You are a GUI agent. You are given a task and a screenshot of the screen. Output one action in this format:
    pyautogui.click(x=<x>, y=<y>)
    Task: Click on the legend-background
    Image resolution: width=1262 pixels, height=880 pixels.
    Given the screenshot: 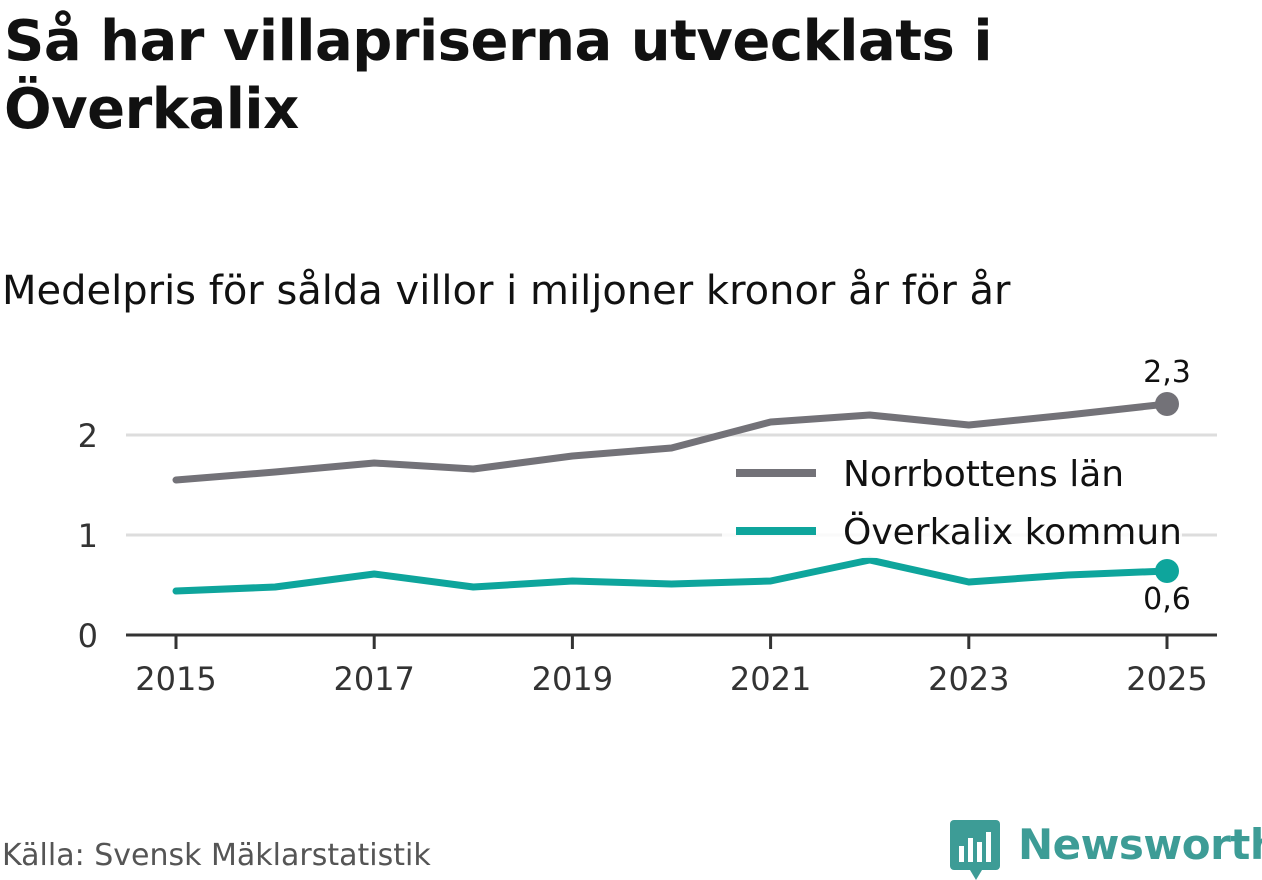 What is the action you would take?
    pyautogui.click(x=952, y=499)
    